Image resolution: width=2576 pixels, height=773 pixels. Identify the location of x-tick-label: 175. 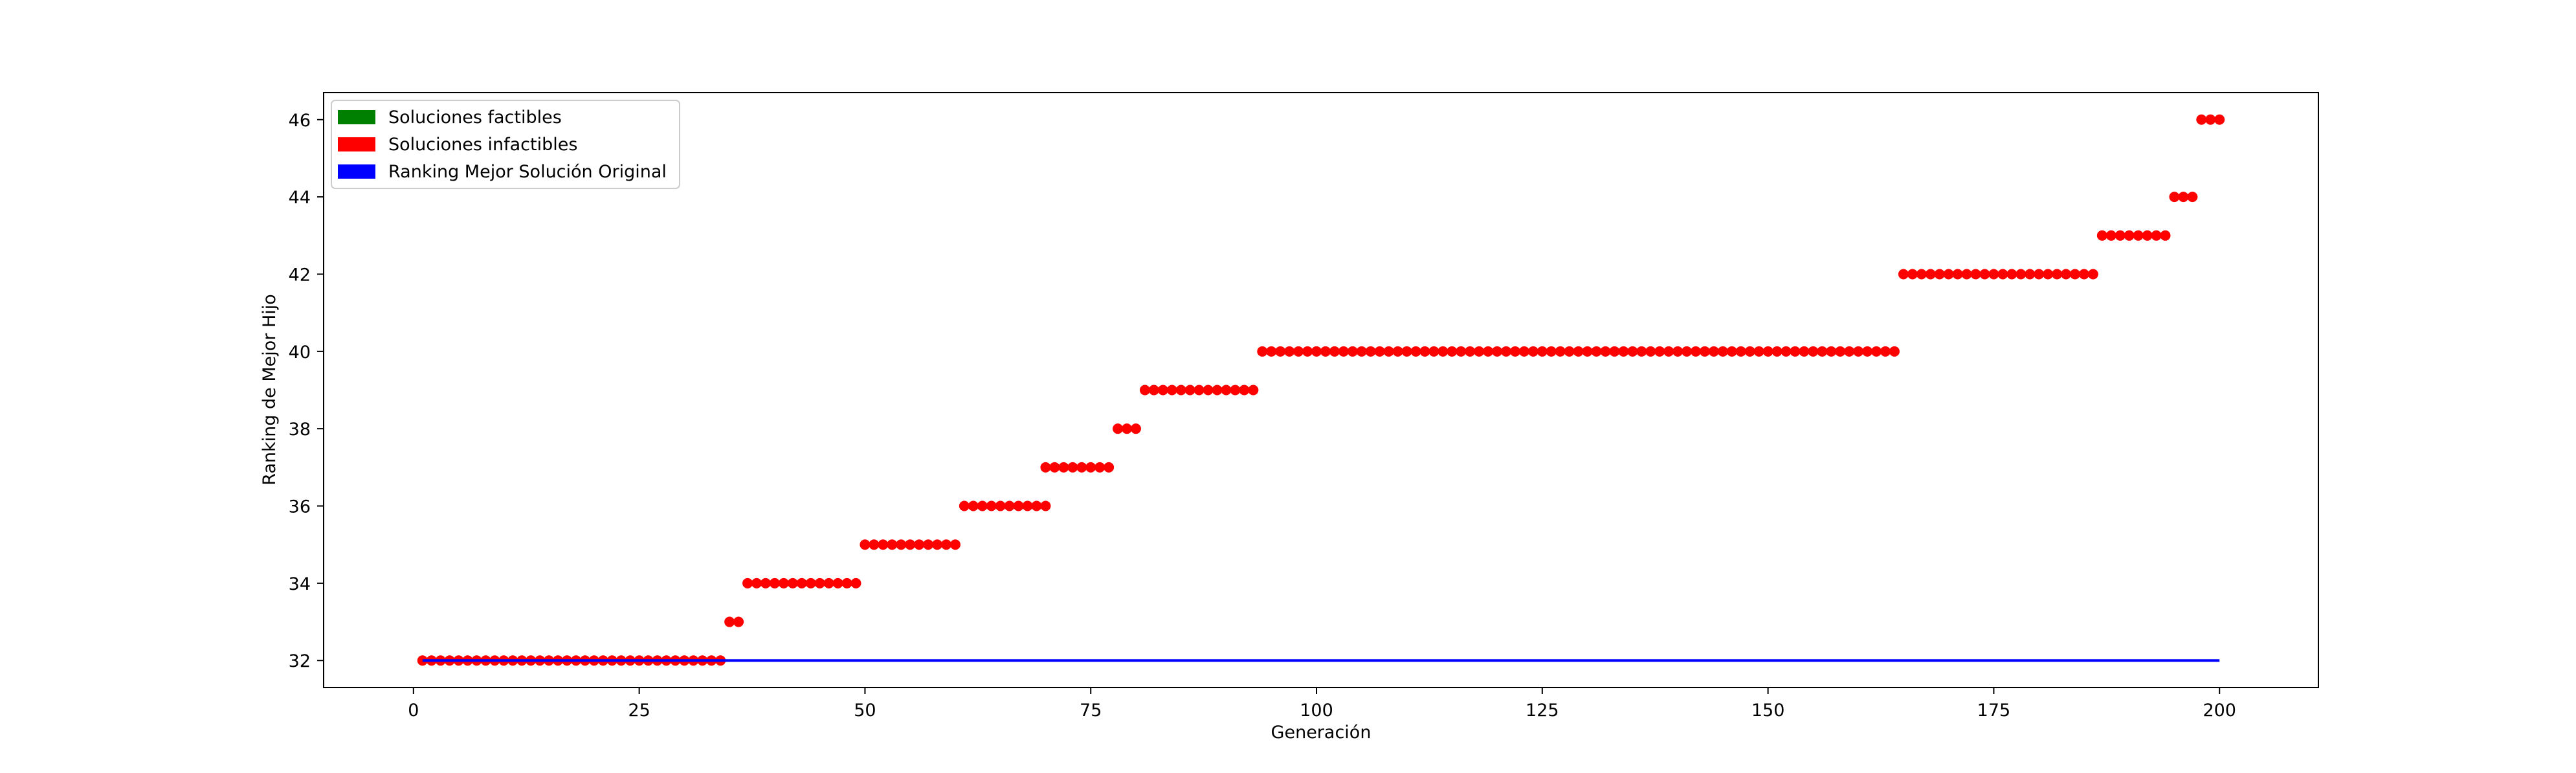
(1994, 710).